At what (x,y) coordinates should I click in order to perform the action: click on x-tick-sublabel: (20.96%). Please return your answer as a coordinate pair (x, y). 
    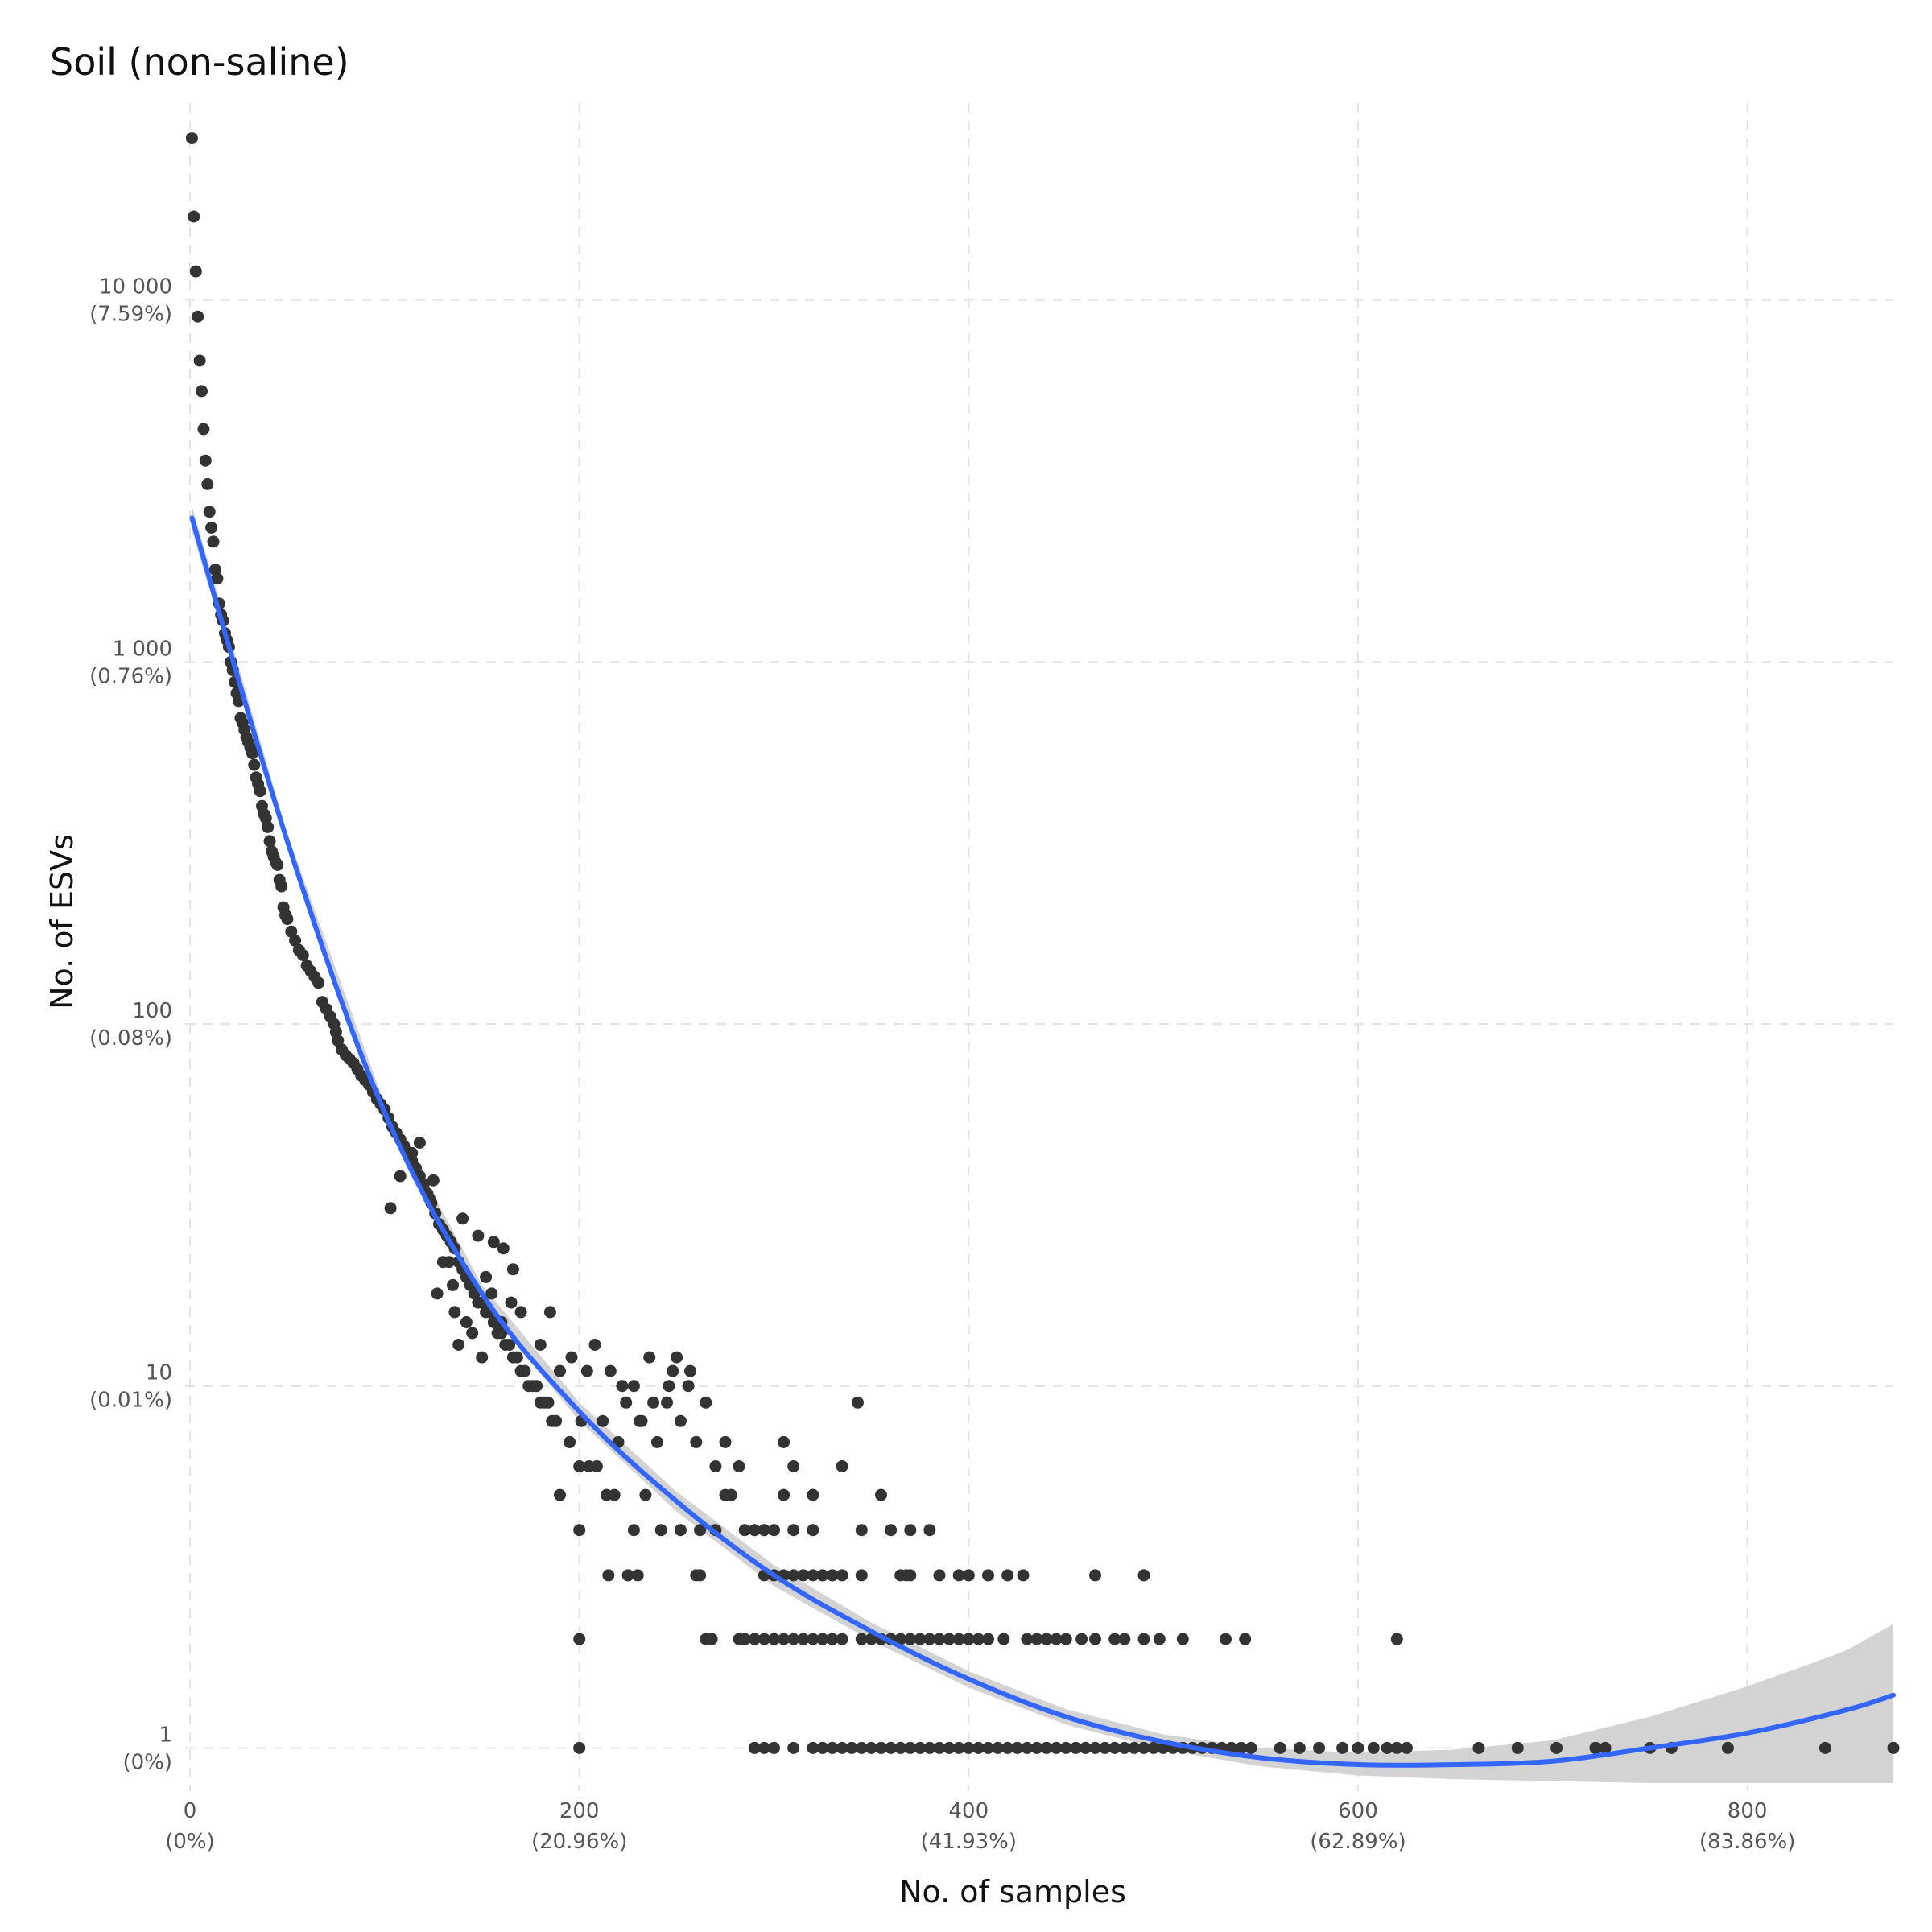
    Looking at the image, I should click on (579, 1842).